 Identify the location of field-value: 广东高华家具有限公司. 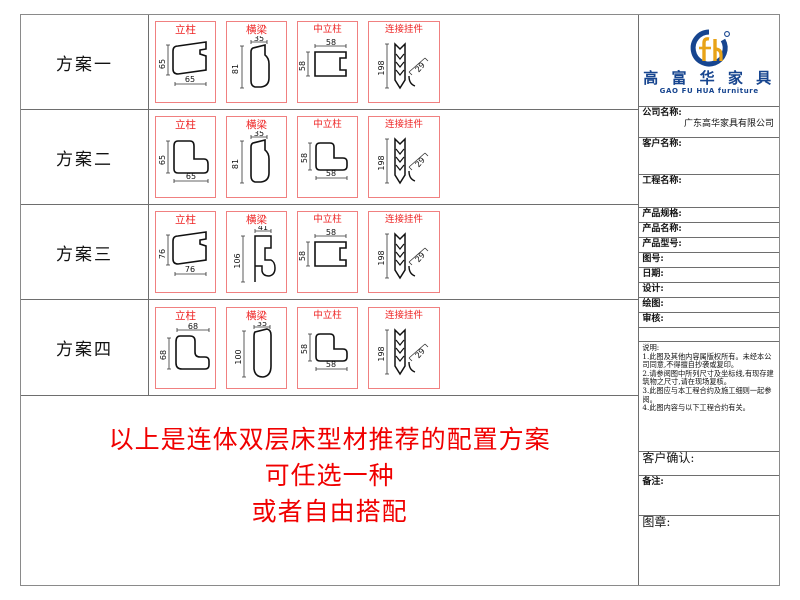
(728, 124).